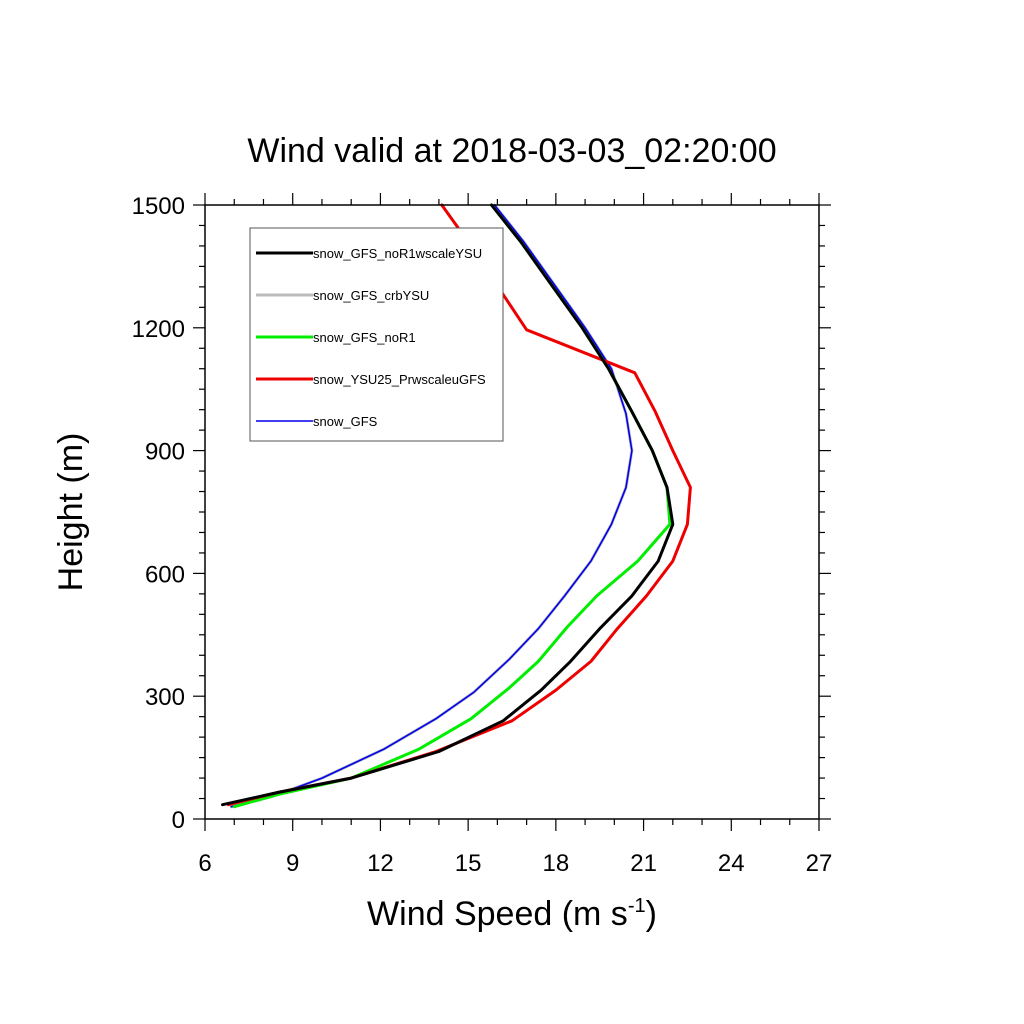 This screenshot has height=1024, width=1024. Describe the element at coordinates (178, 820) in the screenshot. I see `y-tick-label: 0` at that location.